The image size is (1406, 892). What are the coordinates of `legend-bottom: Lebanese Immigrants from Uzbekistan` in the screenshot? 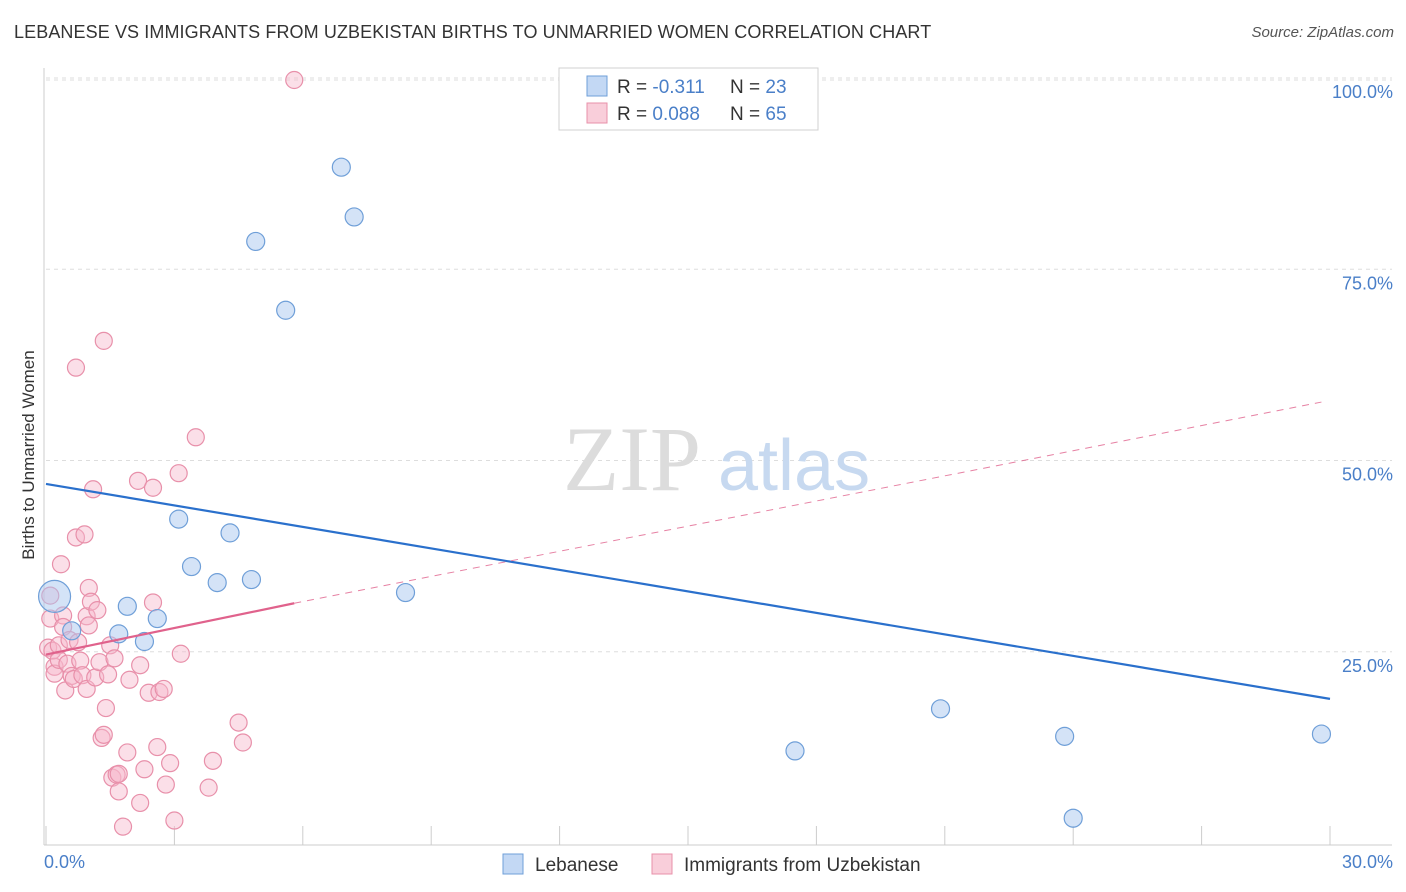 It's located at (711, 864).